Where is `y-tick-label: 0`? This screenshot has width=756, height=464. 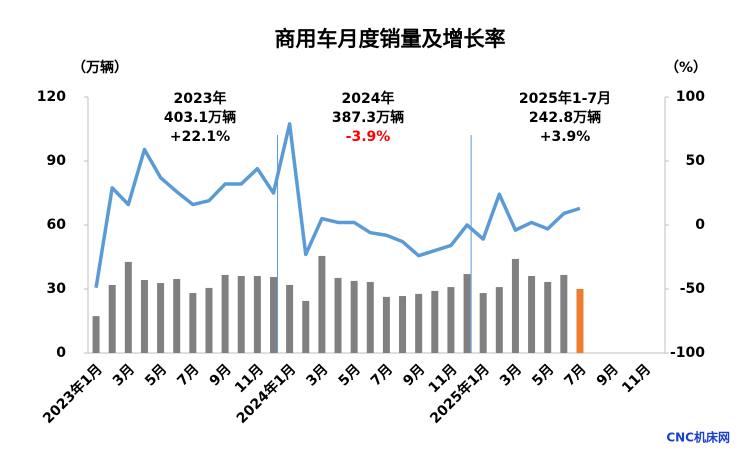 y-tick-label: 0 is located at coordinates (61, 353).